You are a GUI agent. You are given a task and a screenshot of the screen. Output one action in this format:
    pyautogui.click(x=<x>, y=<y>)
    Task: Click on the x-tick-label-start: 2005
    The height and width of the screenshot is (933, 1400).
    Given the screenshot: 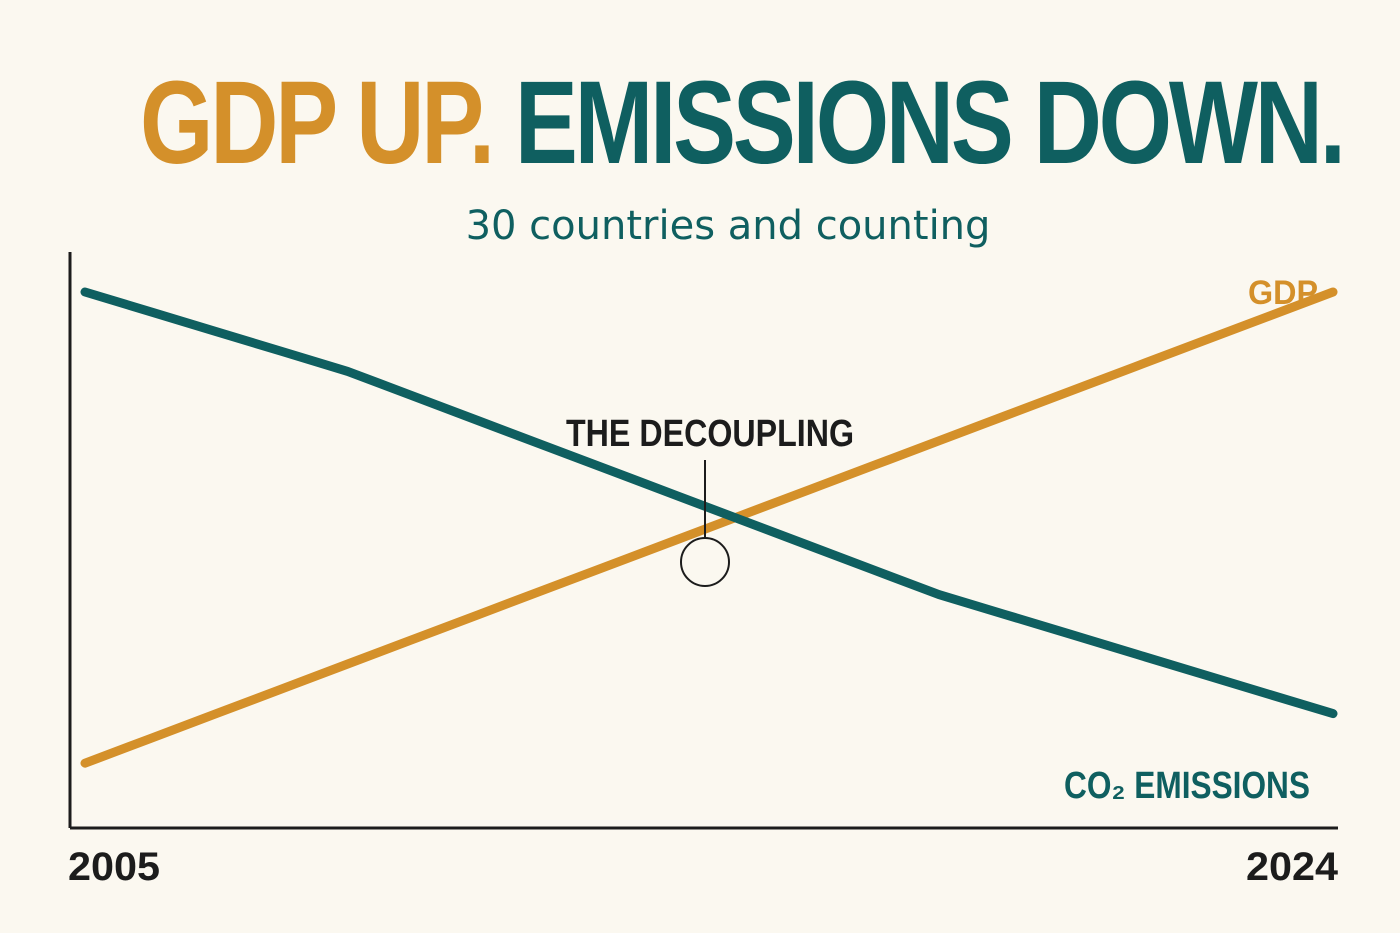 What is the action you would take?
    pyautogui.click(x=114, y=867)
    